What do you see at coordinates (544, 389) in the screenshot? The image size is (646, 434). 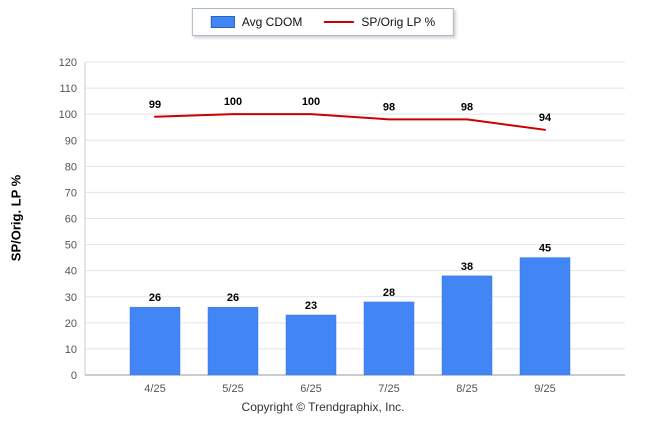 I see `x-tick-label: 9/25` at bounding box center [544, 389].